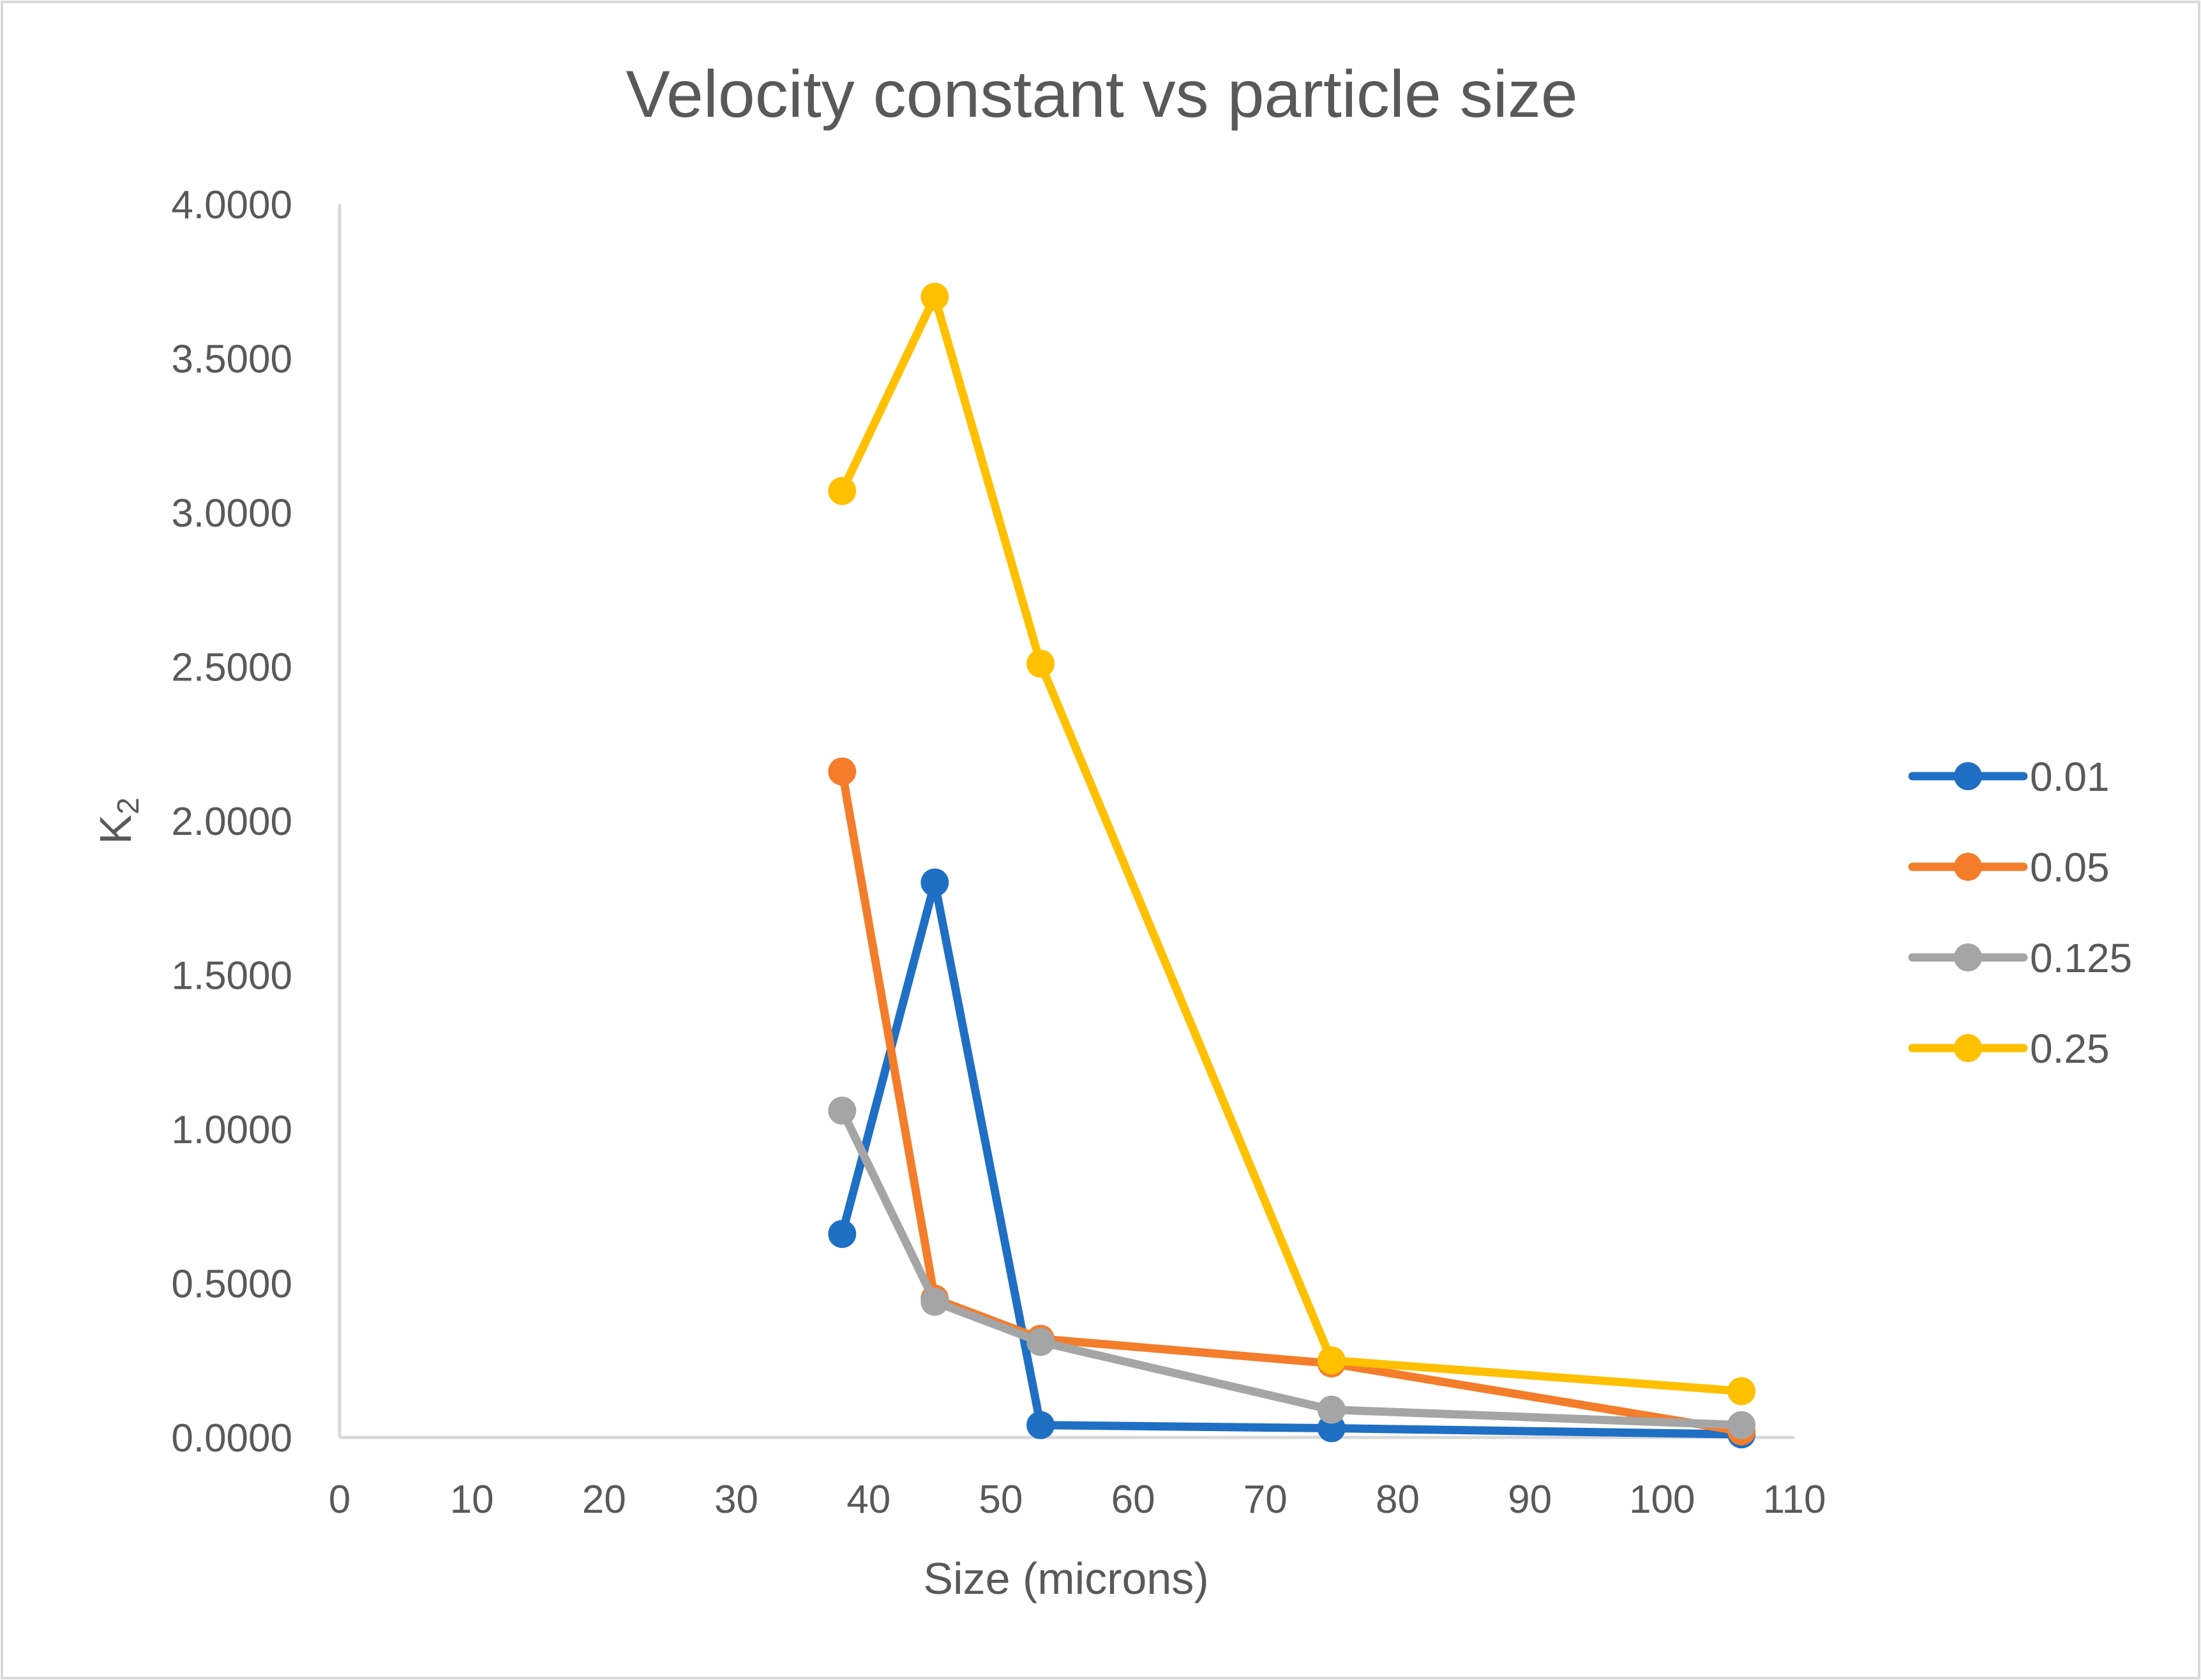 The image size is (2201, 1680). What do you see at coordinates (231, 1285) in the screenshot?
I see `y-tick-label: 0.5000` at bounding box center [231, 1285].